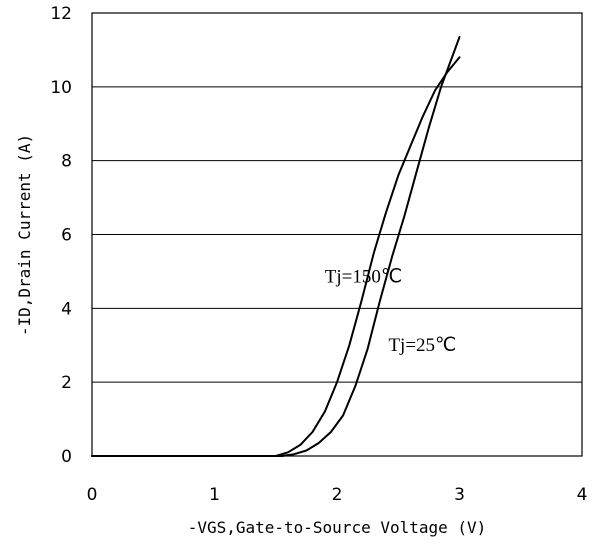 This screenshot has height=547, width=595. Describe the element at coordinates (66, 162) in the screenshot. I see `y-tick-label: 8` at that location.